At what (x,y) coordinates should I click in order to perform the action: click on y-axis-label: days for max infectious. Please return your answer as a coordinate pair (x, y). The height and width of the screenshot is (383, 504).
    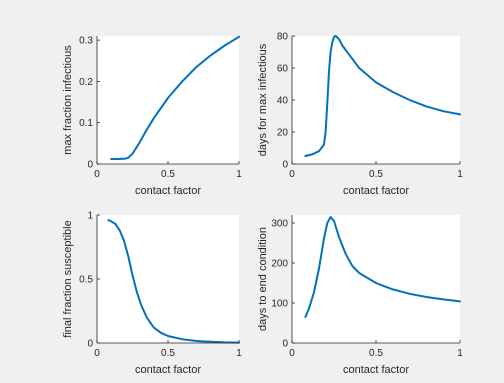
    Looking at the image, I should click on (263, 99).